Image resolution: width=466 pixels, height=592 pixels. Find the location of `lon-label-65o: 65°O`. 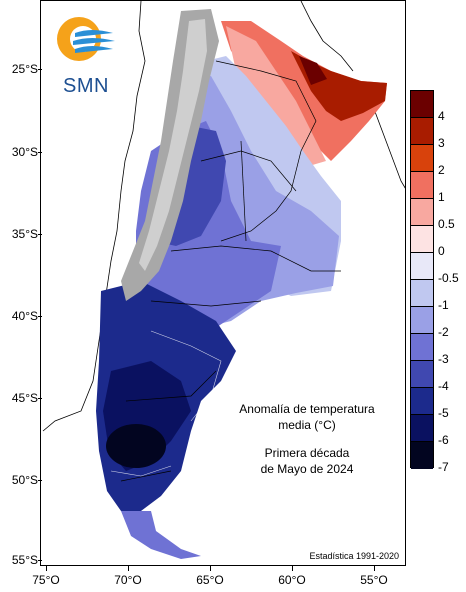

lon-label-65o: 65°O is located at coordinates (210, 580).